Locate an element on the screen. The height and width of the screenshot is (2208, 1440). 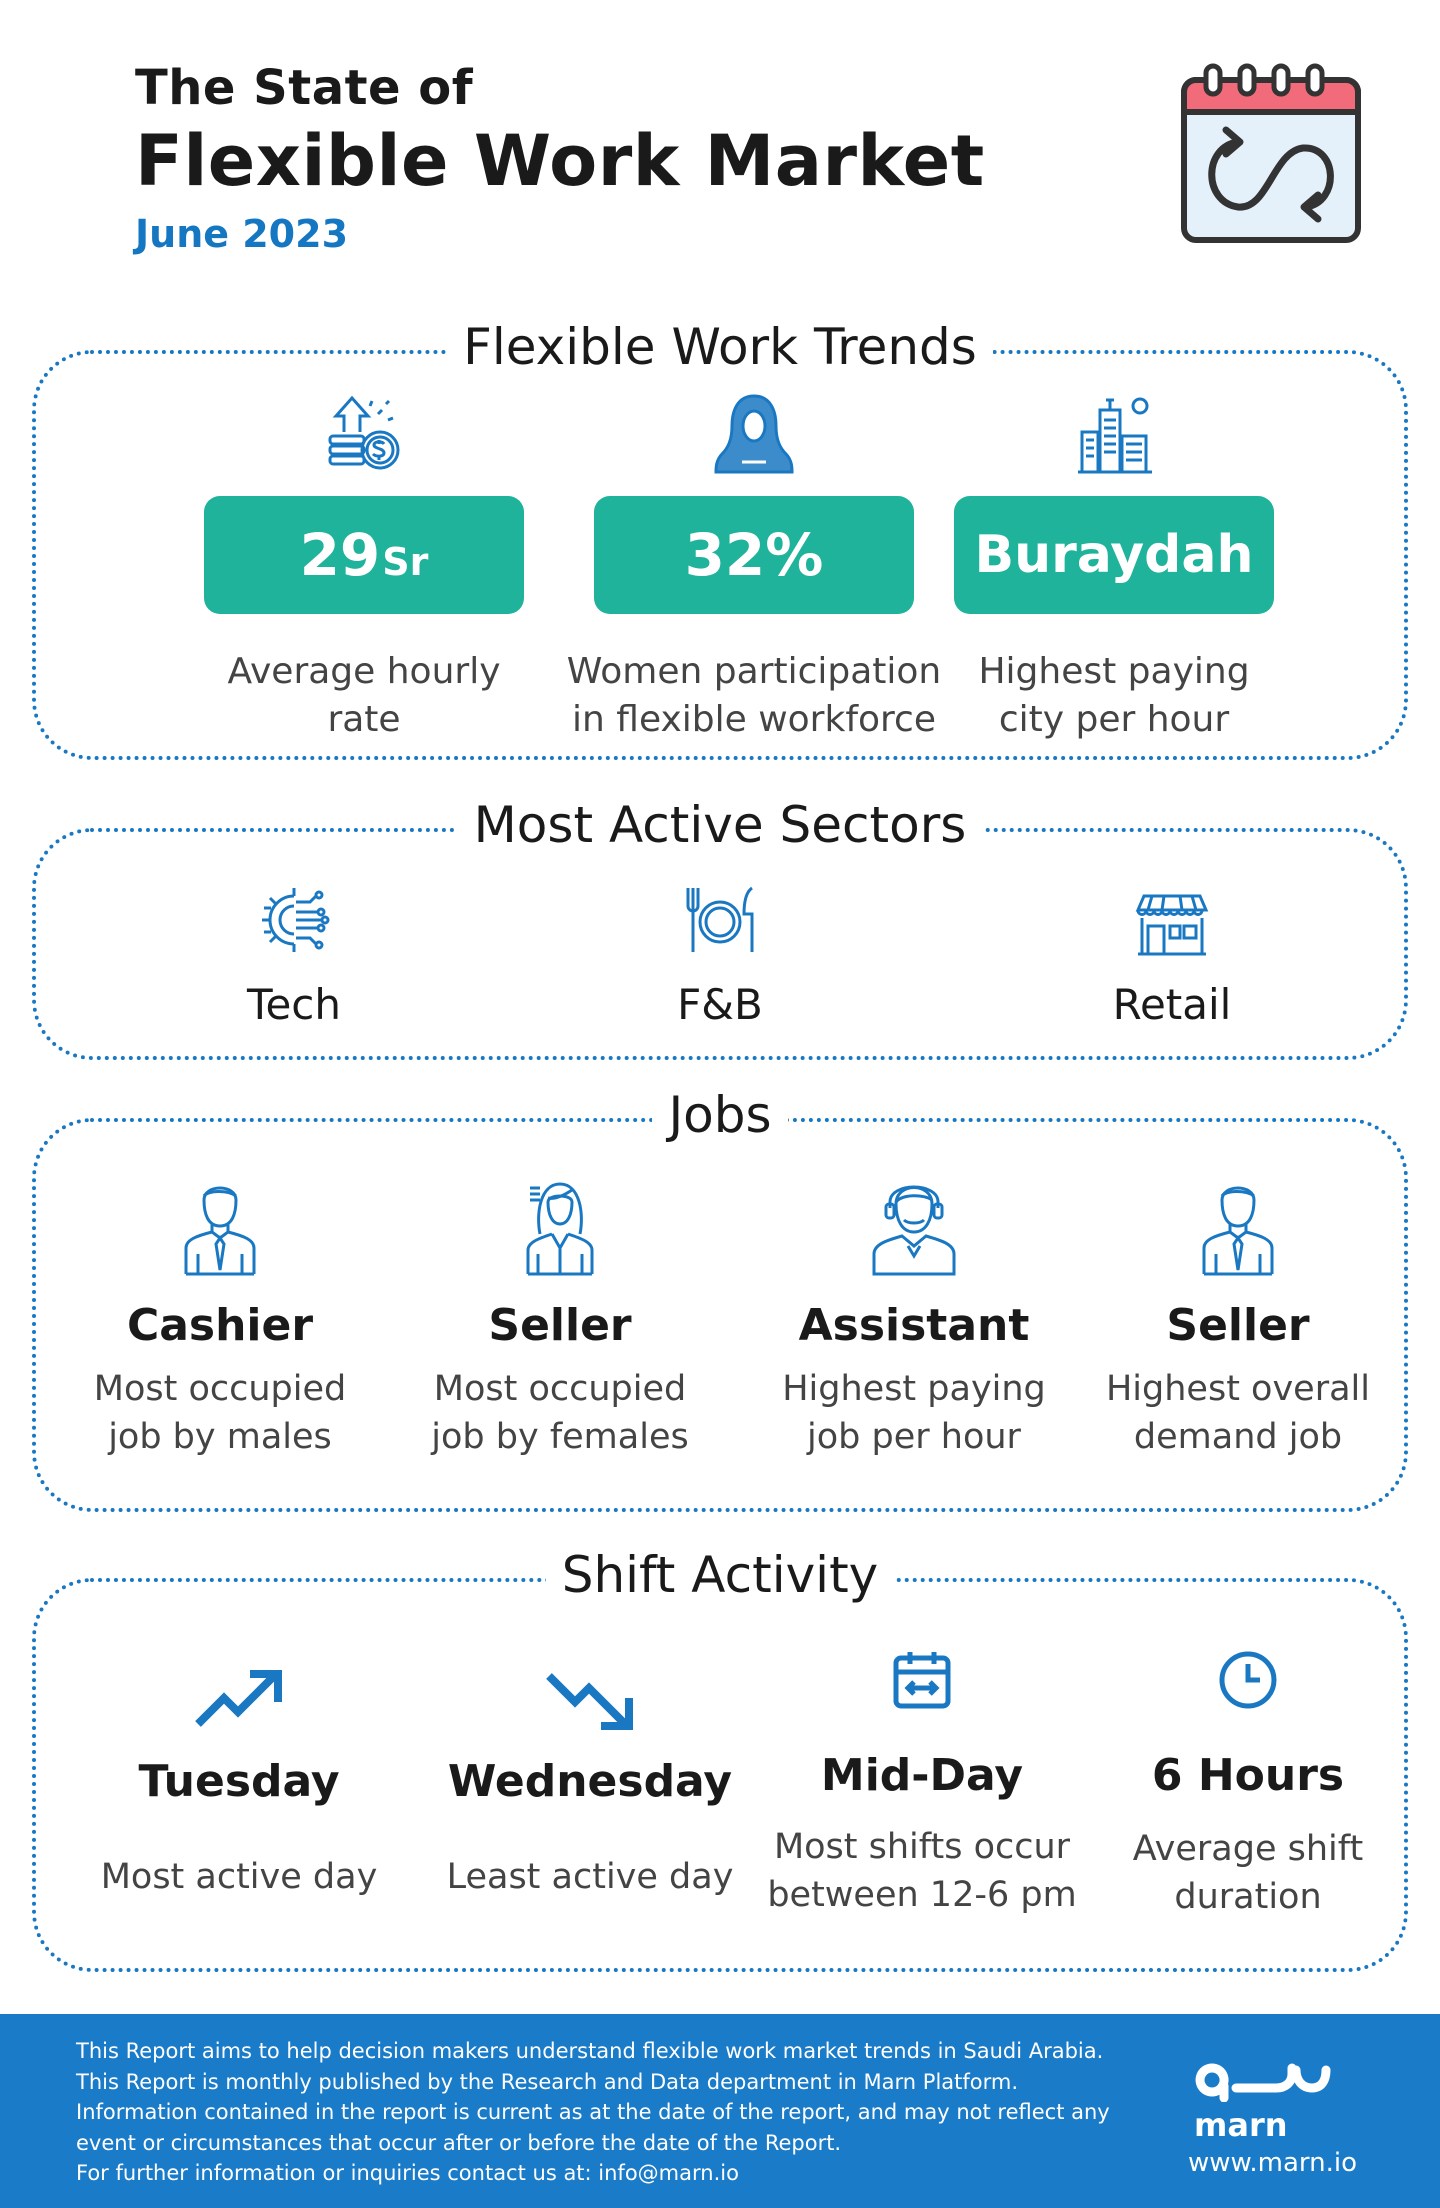
marn-logo is located at coordinates (1263, 2082).